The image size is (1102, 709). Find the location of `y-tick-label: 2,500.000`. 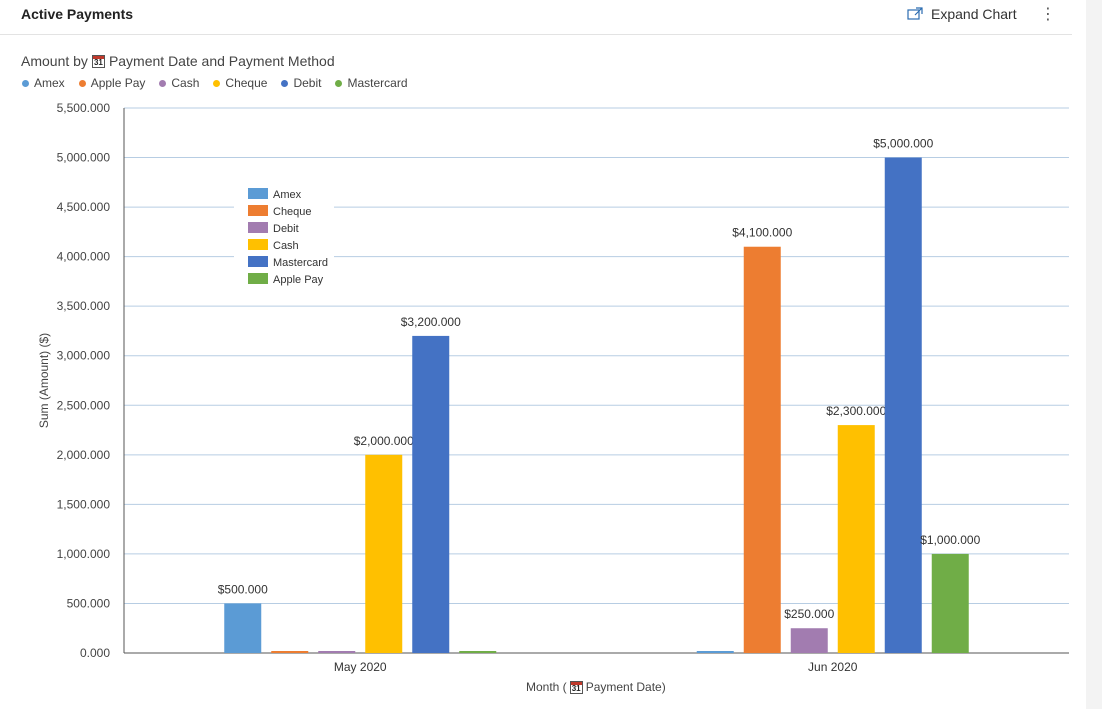

y-tick-label: 2,500.000 is located at coordinates (84, 405).